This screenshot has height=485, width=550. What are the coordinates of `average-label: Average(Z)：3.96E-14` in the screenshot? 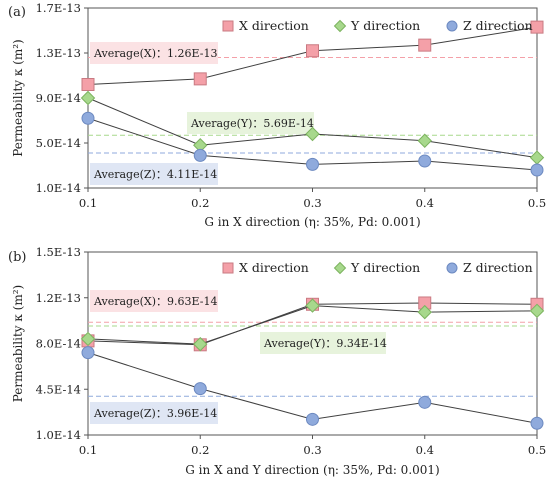 It's located at (155, 413).